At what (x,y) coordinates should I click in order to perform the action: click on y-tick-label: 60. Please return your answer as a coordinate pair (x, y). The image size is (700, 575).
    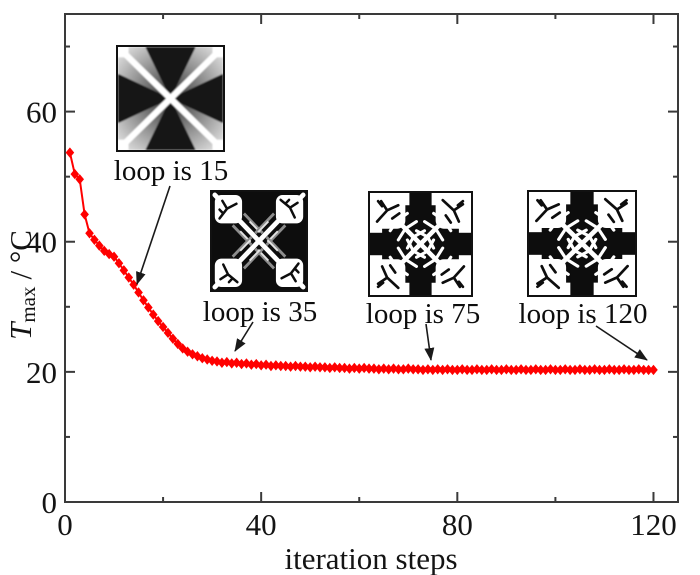
    Looking at the image, I should click on (41, 112).